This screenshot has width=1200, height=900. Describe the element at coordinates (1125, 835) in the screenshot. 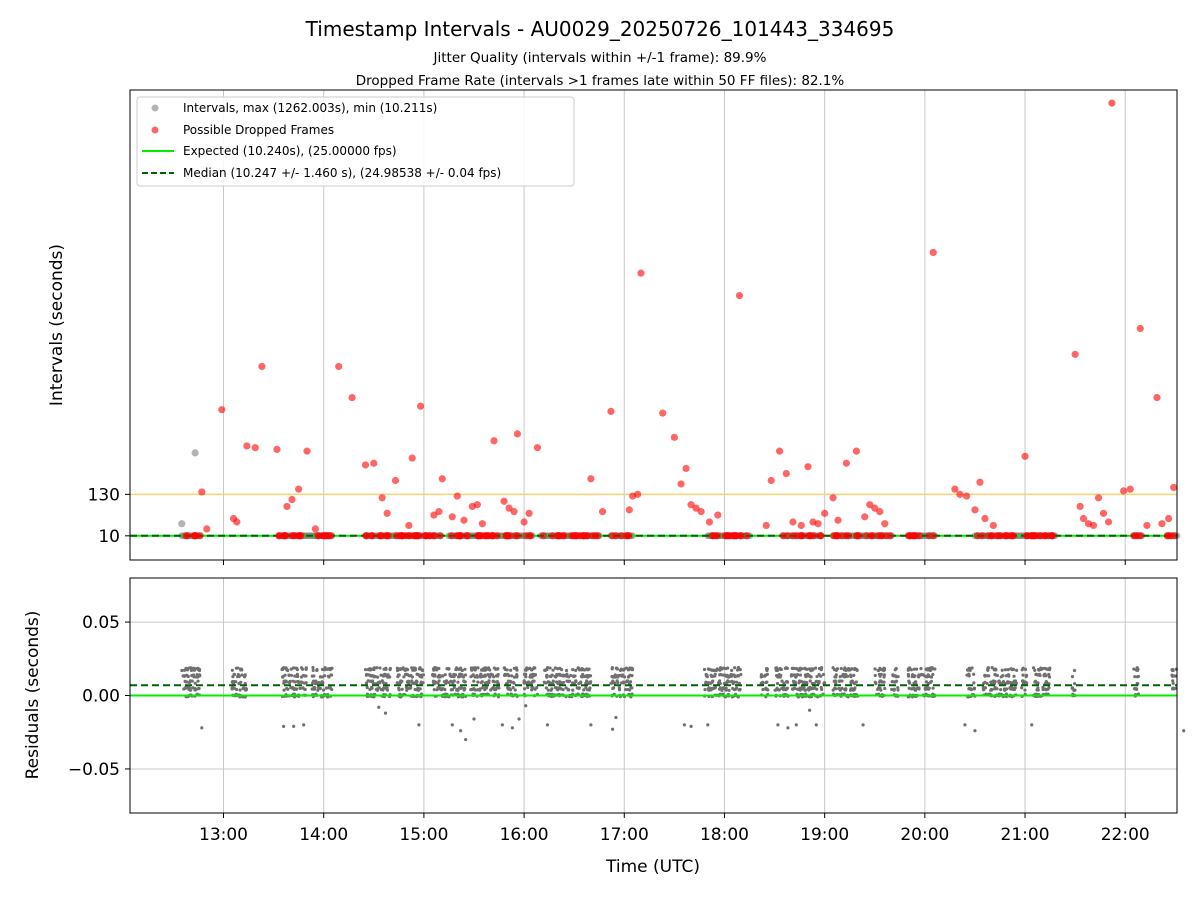

I see `x-tick-label-9: 22:00` at that location.